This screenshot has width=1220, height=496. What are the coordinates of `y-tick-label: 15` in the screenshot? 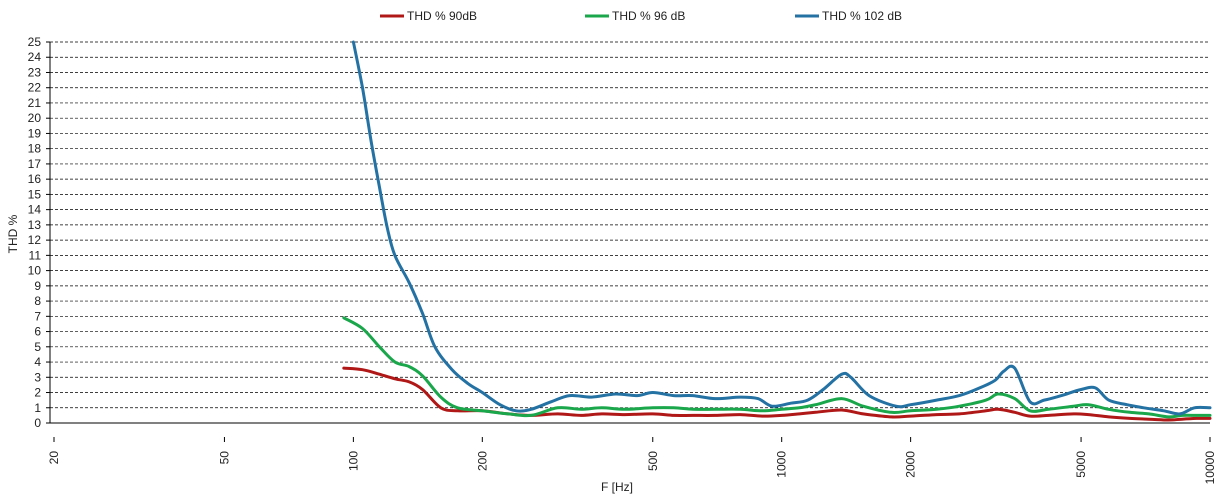 It's located at (35, 194).